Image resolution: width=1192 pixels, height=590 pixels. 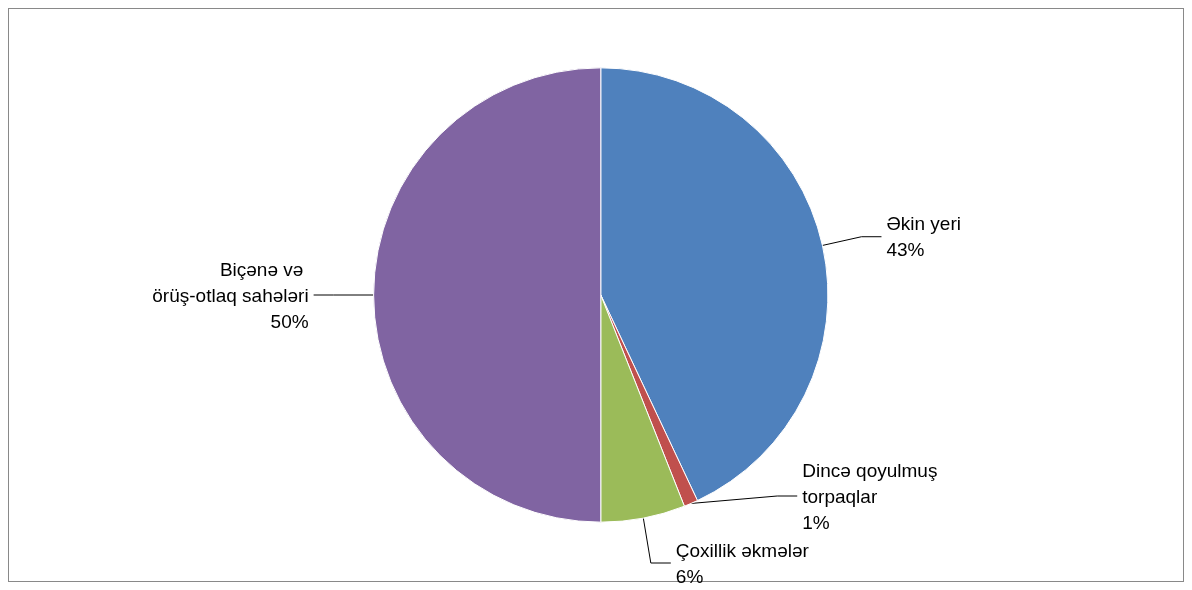 What do you see at coordinates (923, 224) in the screenshot?
I see `slice-label: Əkin yeri` at bounding box center [923, 224].